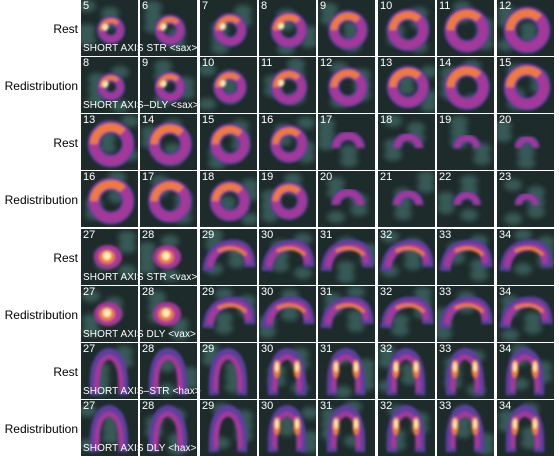 This screenshot has width=559, height=456. I want to click on scan-panel: 5, so click(109, 28).